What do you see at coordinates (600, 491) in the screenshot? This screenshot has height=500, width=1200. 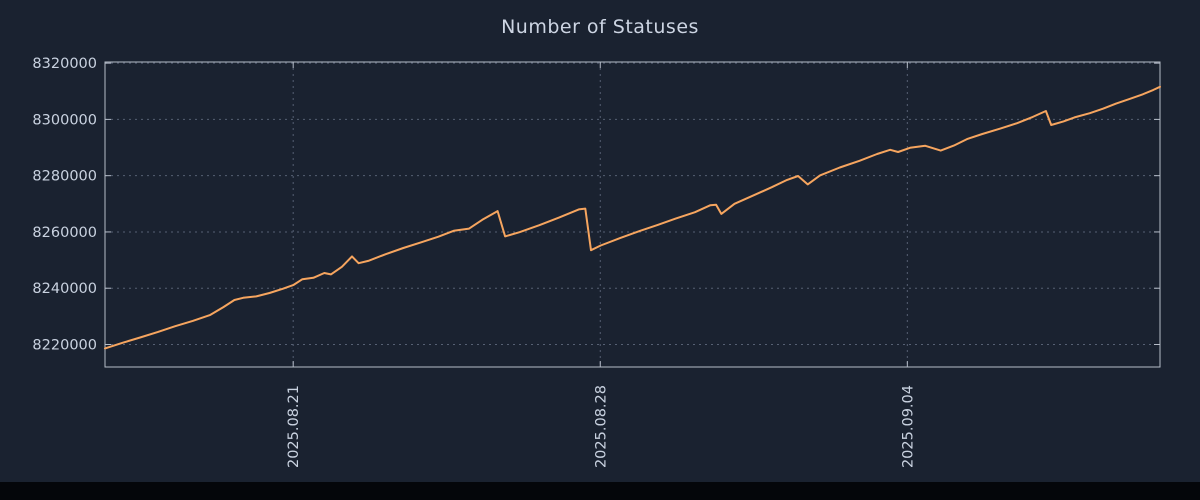 I see `footer-bar` at bounding box center [600, 491].